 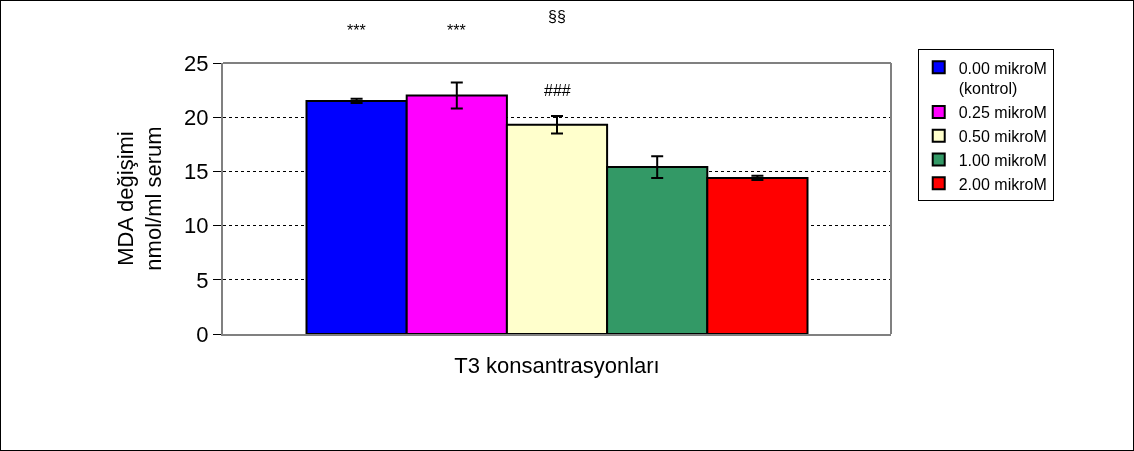 What do you see at coordinates (557, 365) in the screenshot?
I see `x-axis-title: T3 konsantrasyonları` at bounding box center [557, 365].